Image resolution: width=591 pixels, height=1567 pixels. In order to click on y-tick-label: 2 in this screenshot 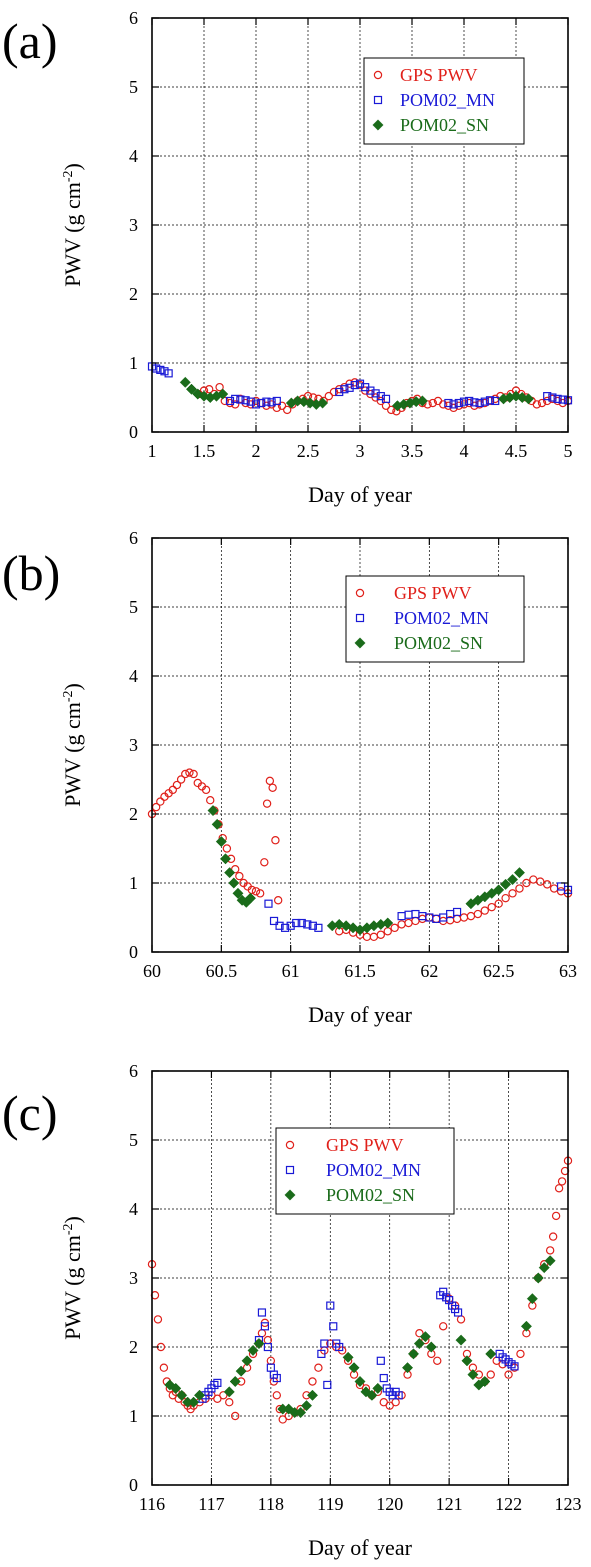, I will do `click(133, 294)`.